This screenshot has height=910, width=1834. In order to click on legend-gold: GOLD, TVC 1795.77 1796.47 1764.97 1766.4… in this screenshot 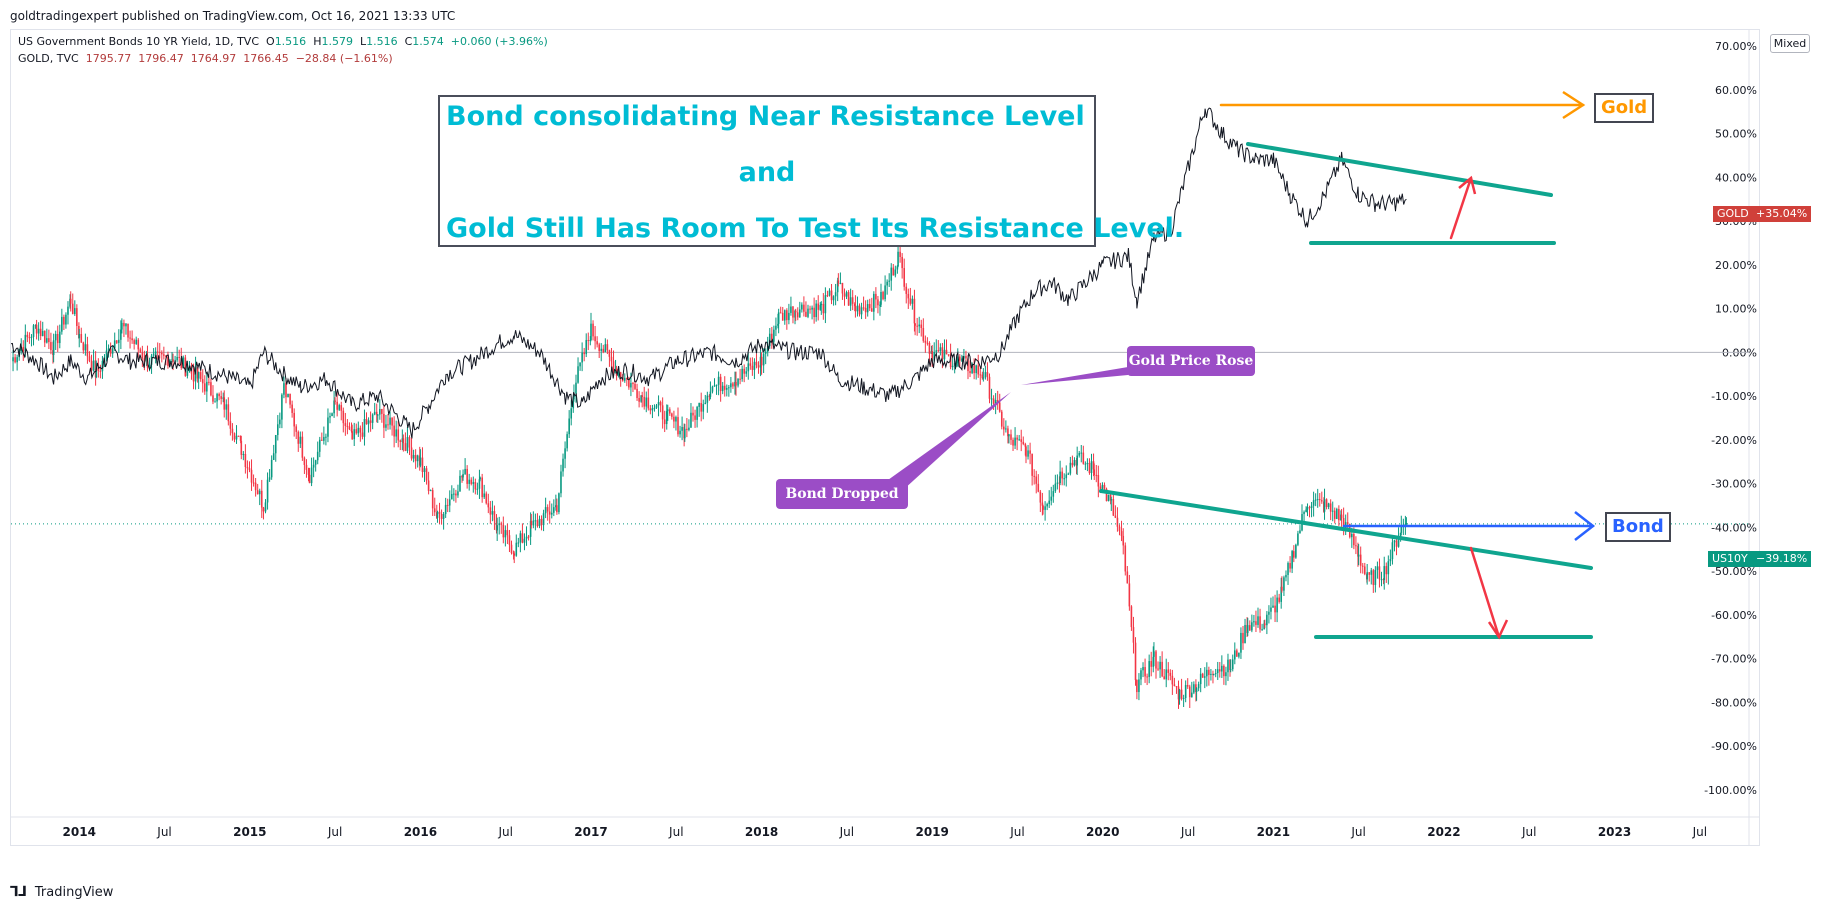, I will do `click(205, 58)`.